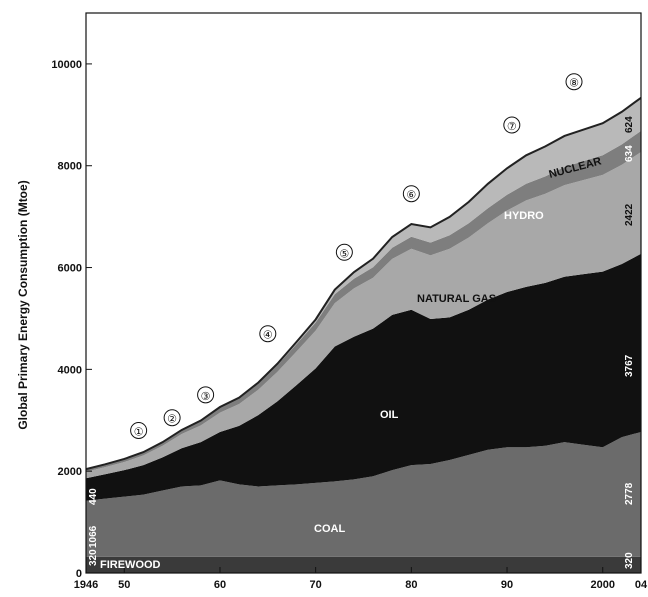  Describe the element at coordinates (629, 365) in the screenshot. I see `end-value-oil: 3767` at that location.